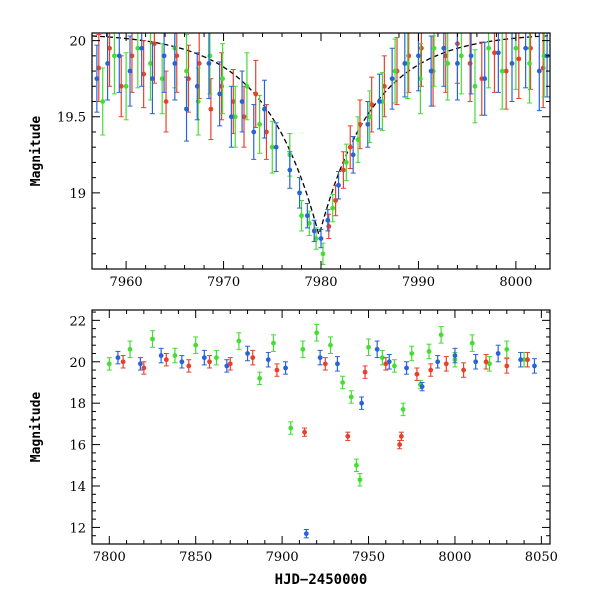 The height and width of the screenshot is (600, 600). What do you see at coordinates (195, 557) in the screenshot?
I see `x-tick-label: 7850` at bounding box center [195, 557].